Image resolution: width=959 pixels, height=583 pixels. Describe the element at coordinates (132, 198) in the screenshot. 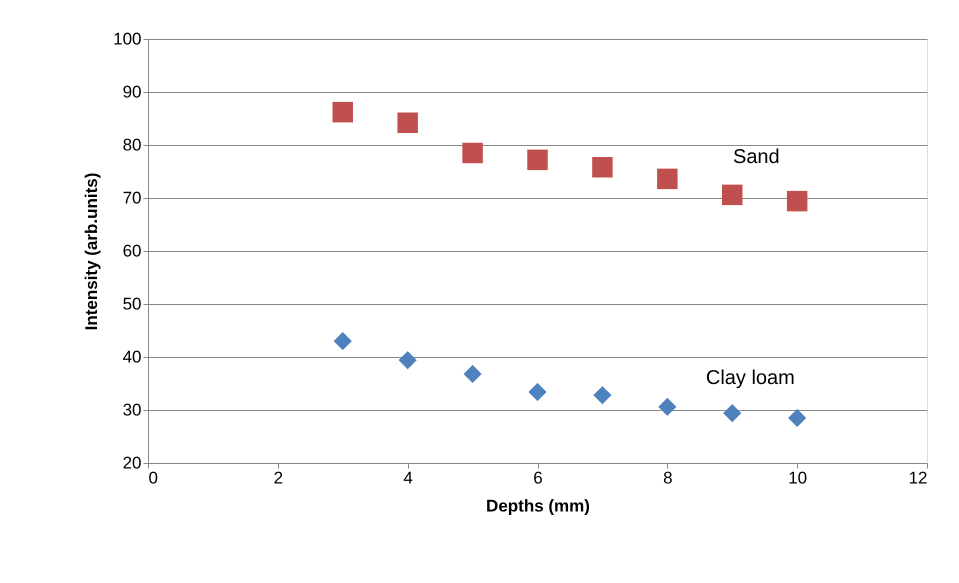

I see `y-tick-label: 70` at that location.